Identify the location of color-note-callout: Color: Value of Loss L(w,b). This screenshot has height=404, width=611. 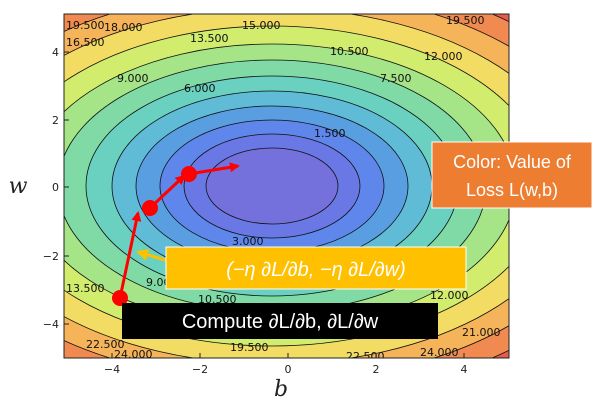
(512, 175).